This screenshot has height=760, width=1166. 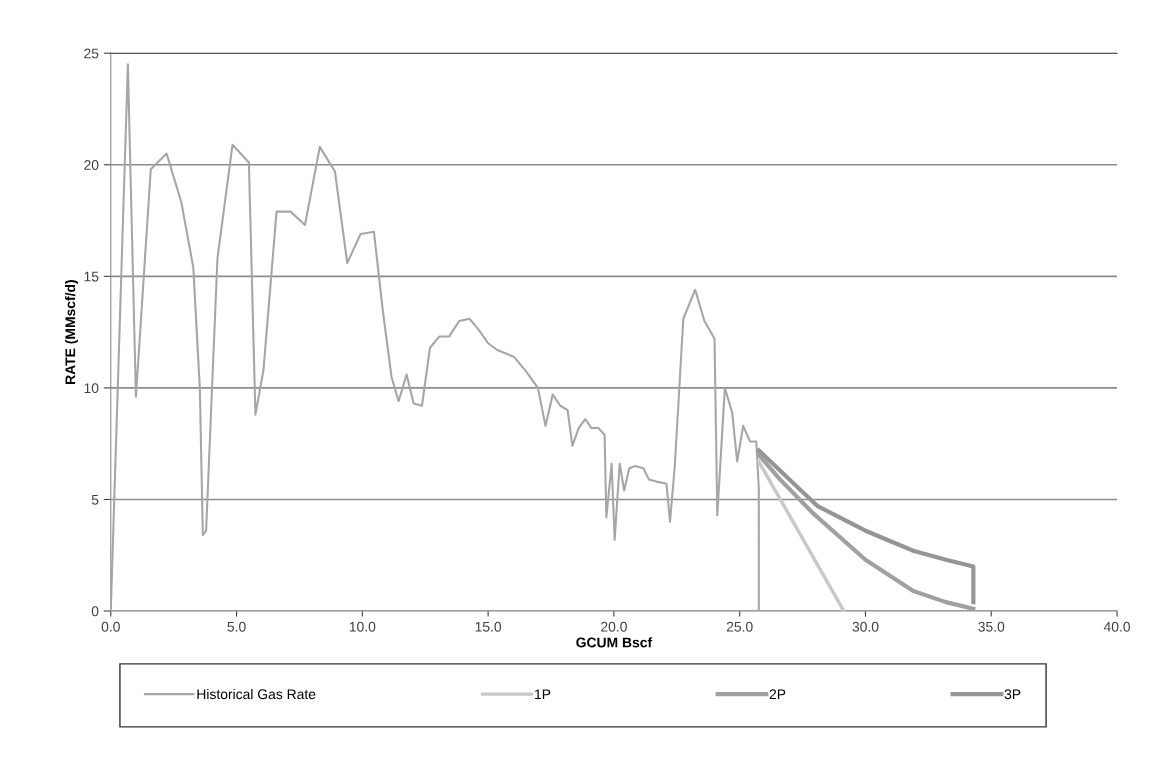 What do you see at coordinates (614, 626) in the screenshot?
I see `x-tick-label: 20.0` at bounding box center [614, 626].